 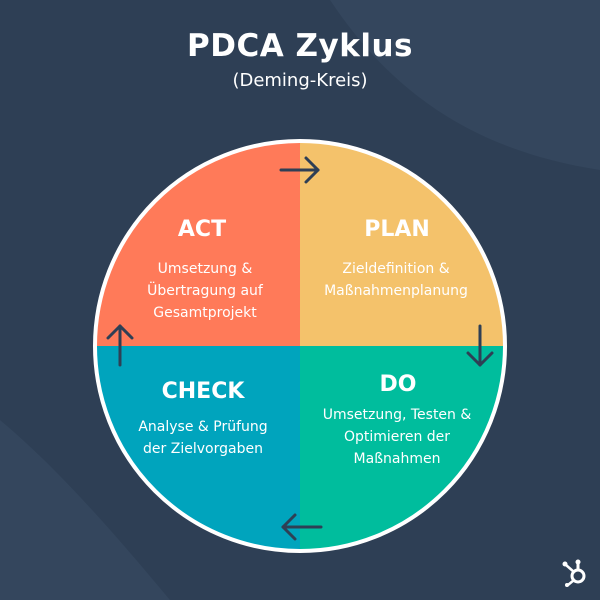 What do you see at coordinates (397, 459) in the screenshot?
I see `do-line-3: Maßnahmen` at bounding box center [397, 459].